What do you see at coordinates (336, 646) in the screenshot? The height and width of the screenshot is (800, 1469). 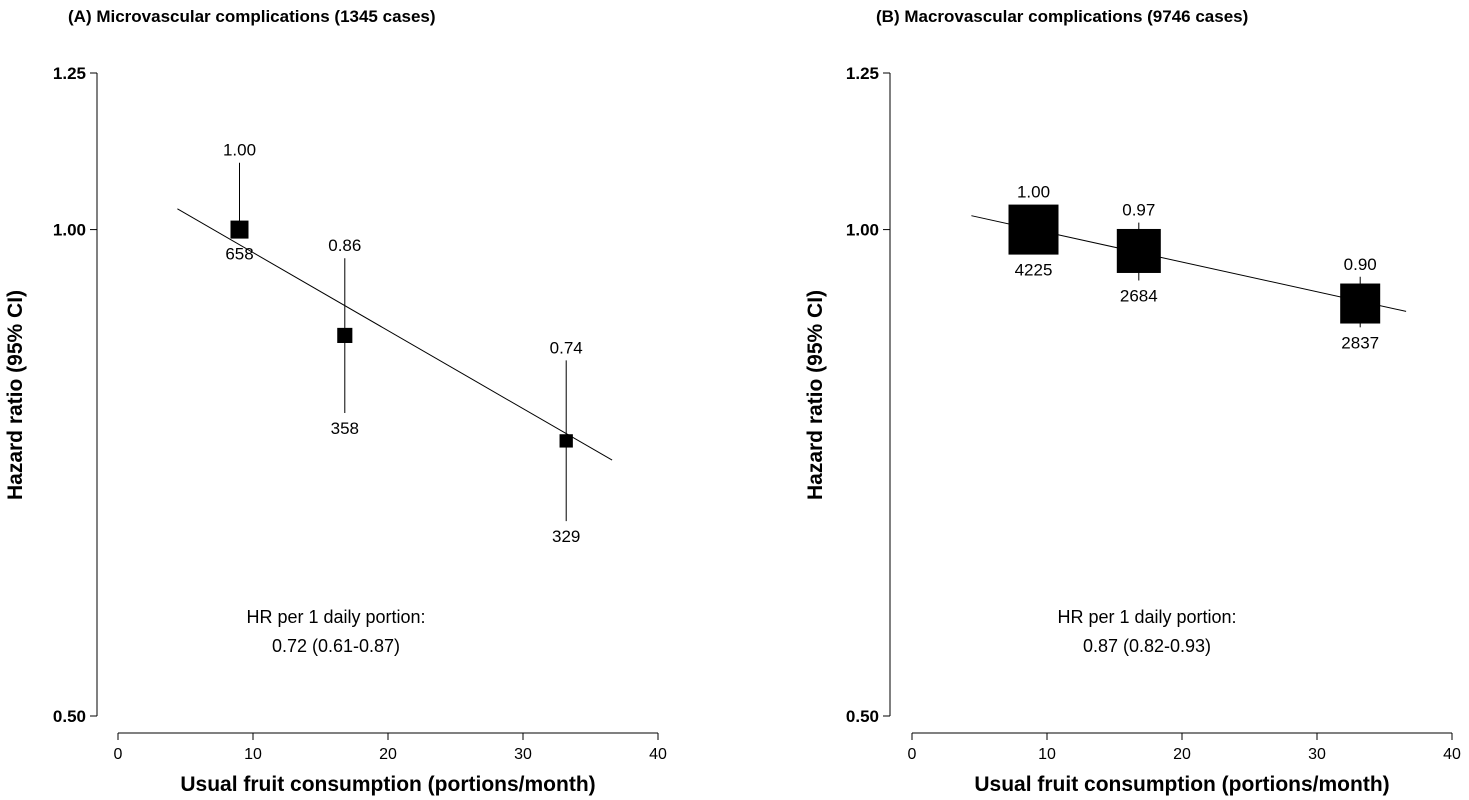 I see `annotation-line-2: 0.72 (0.61-0.87)` at bounding box center [336, 646].